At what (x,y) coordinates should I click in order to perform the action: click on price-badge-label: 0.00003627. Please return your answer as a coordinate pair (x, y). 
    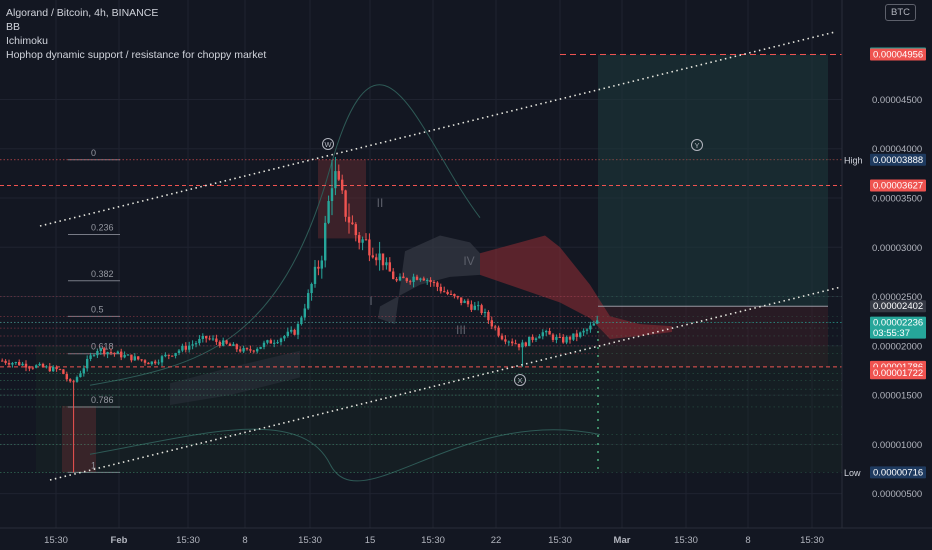
    Looking at the image, I should click on (898, 185).